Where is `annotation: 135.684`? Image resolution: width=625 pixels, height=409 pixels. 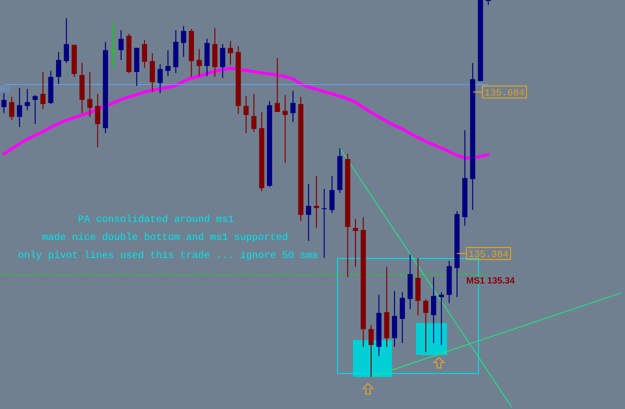 annotation: 135.684 is located at coordinates (504, 93).